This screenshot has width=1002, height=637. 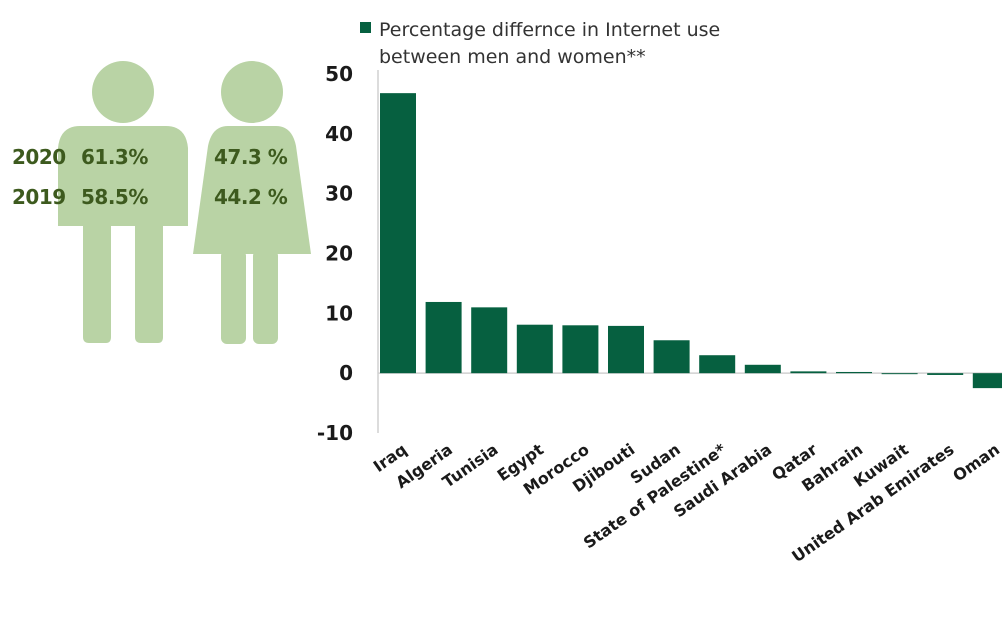 I want to click on man-figure-icon, so click(x=123, y=202).